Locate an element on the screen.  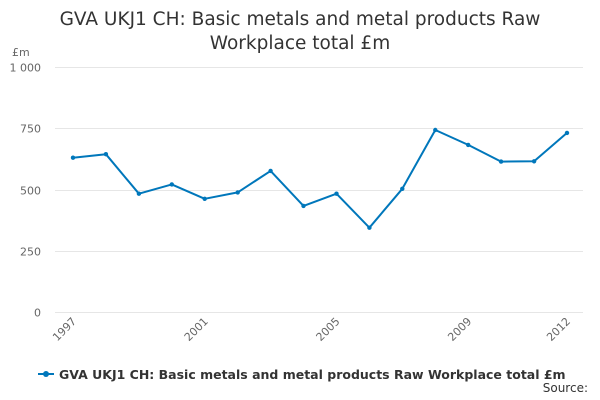
y-axis-unit-label: £m is located at coordinates (21, 52).